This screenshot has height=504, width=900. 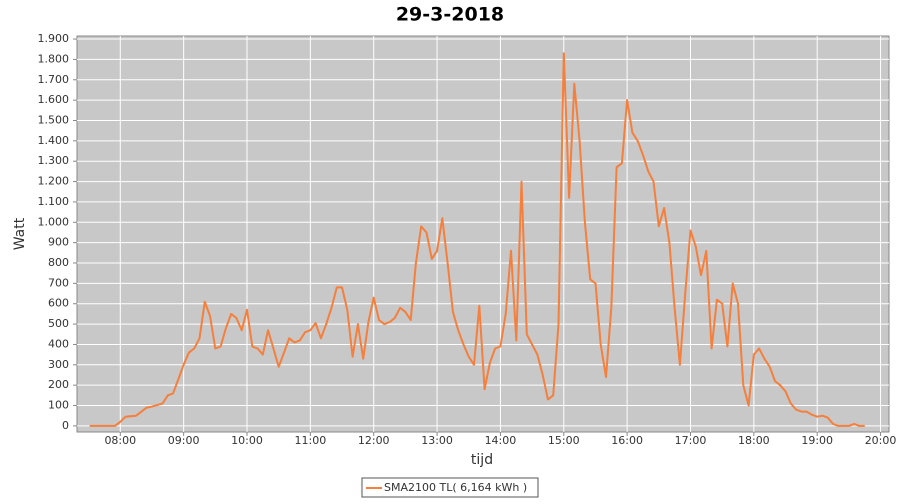 What do you see at coordinates (58, 262) in the screenshot?
I see `y-tick-label: 800` at bounding box center [58, 262].